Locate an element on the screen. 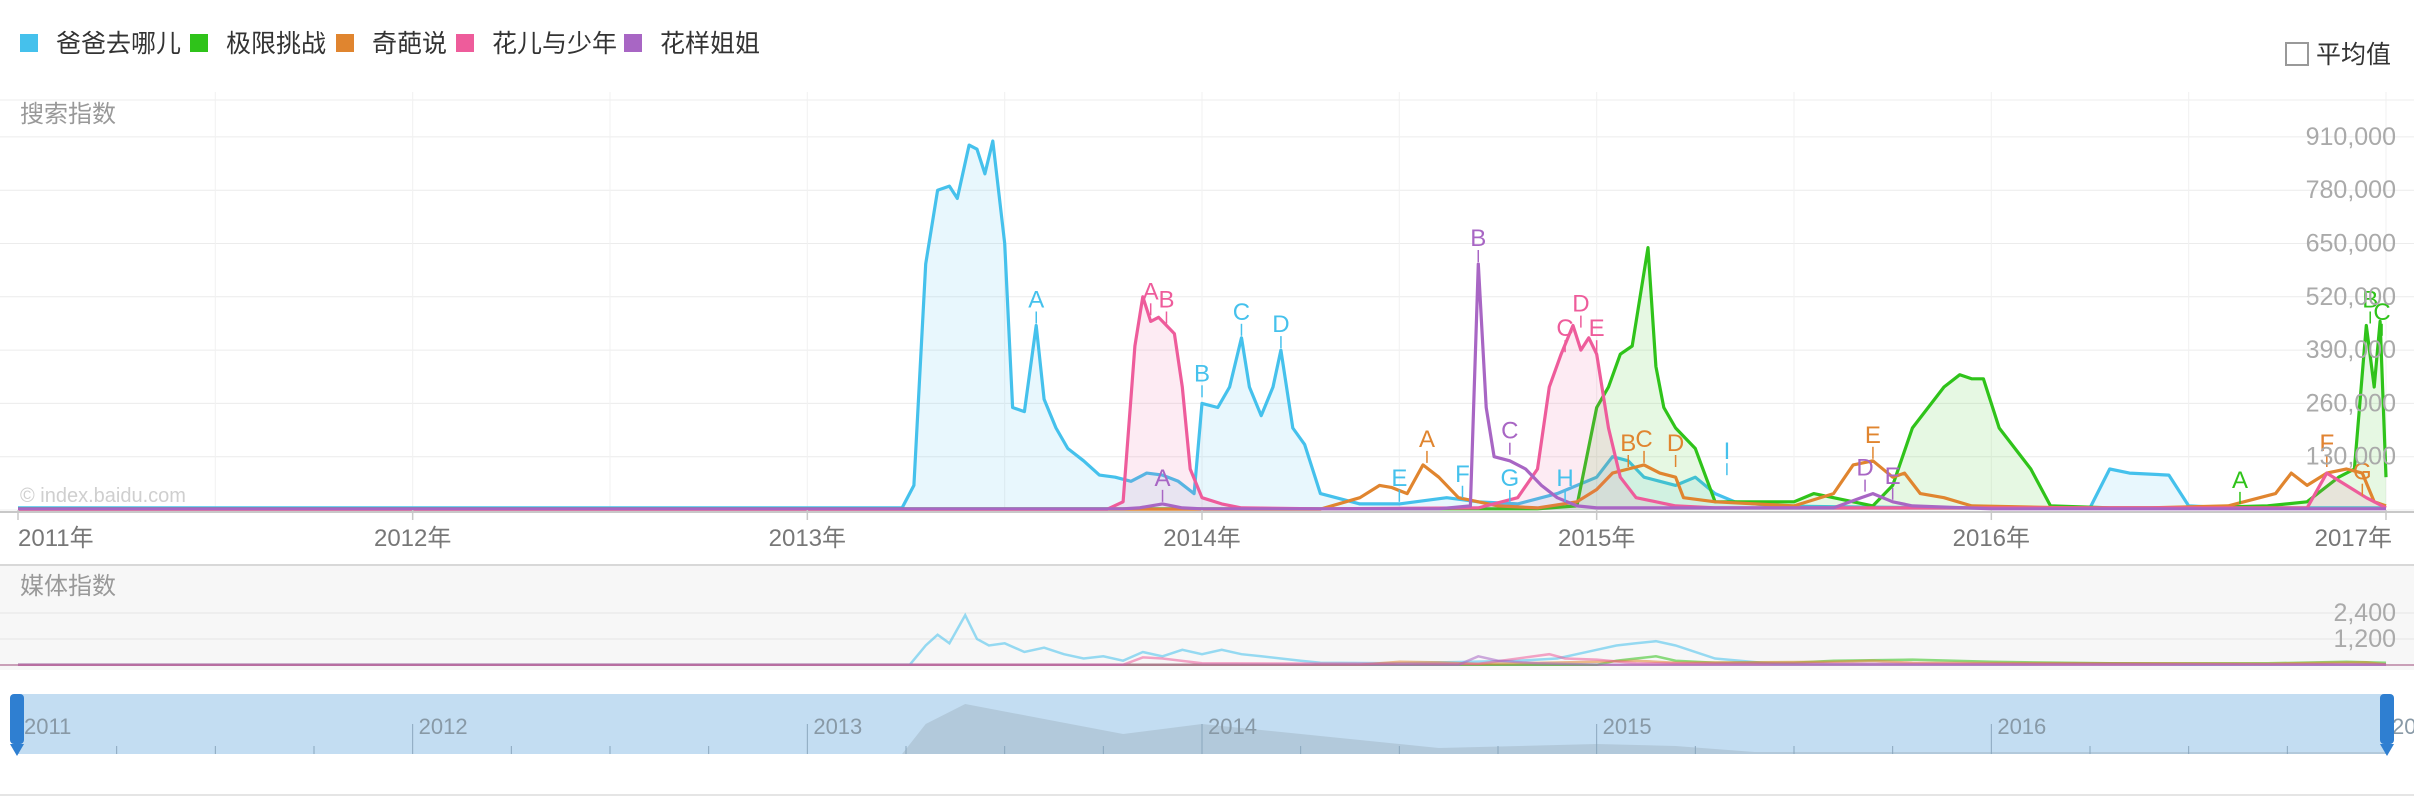 Image resolution: width=2414 pixels, height=796 pixels. navigator-tick-label: 2012 is located at coordinates (443, 726).